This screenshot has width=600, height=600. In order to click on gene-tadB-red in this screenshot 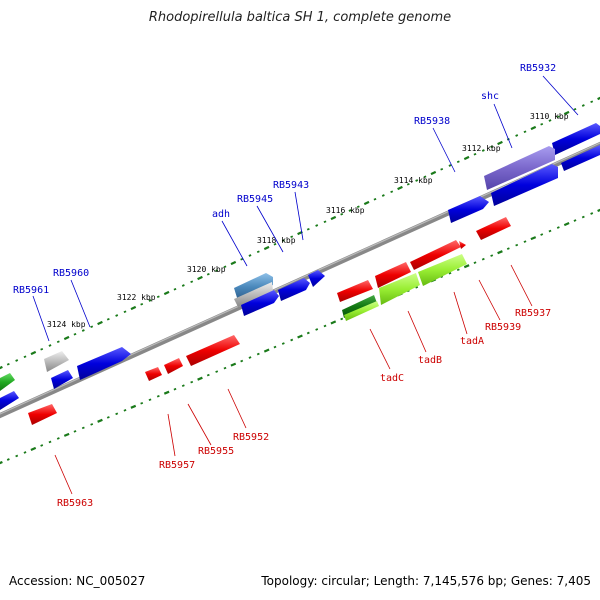, I will do `click(393, 275)`.